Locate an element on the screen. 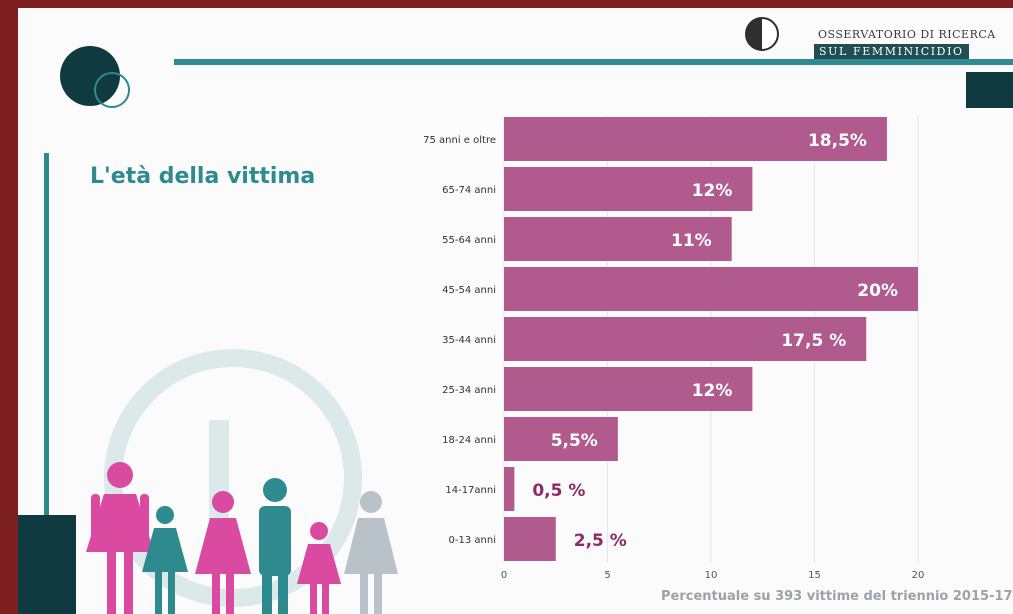 The height and width of the screenshot is (614, 1013). x-tick-label: 15 is located at coordinates (814, 575).